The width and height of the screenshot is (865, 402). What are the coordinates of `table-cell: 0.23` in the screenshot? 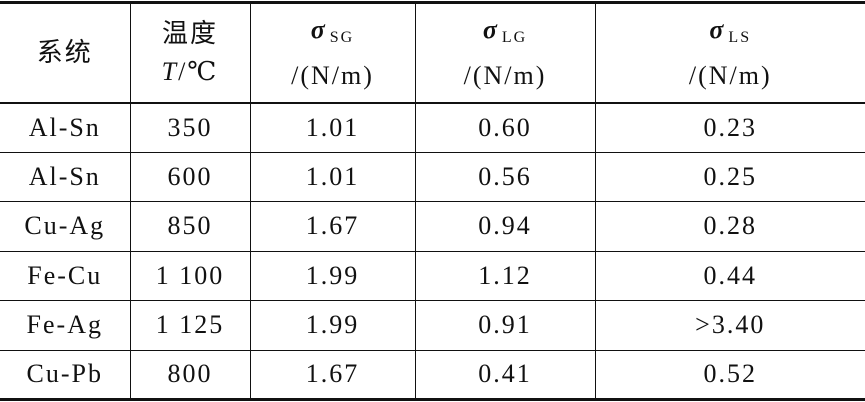 It's located at (730, 128).